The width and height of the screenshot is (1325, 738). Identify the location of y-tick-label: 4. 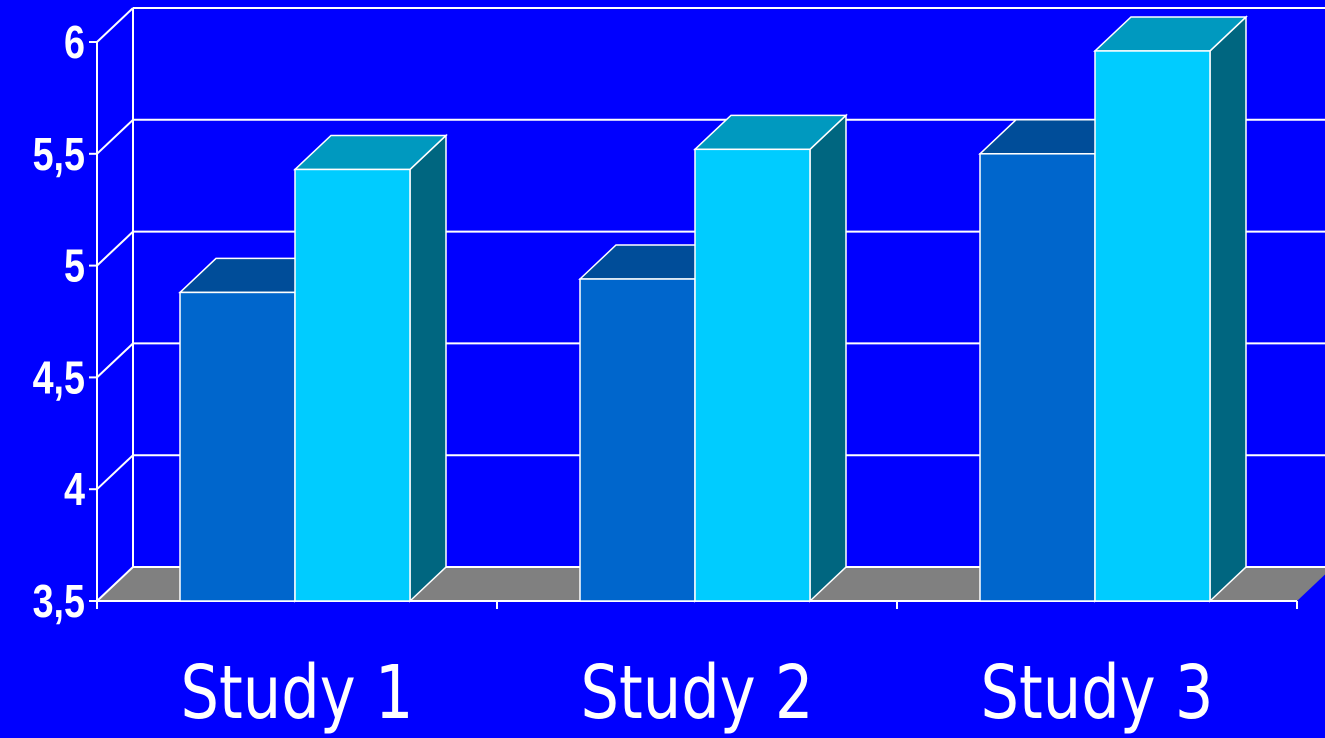
(75, 489).